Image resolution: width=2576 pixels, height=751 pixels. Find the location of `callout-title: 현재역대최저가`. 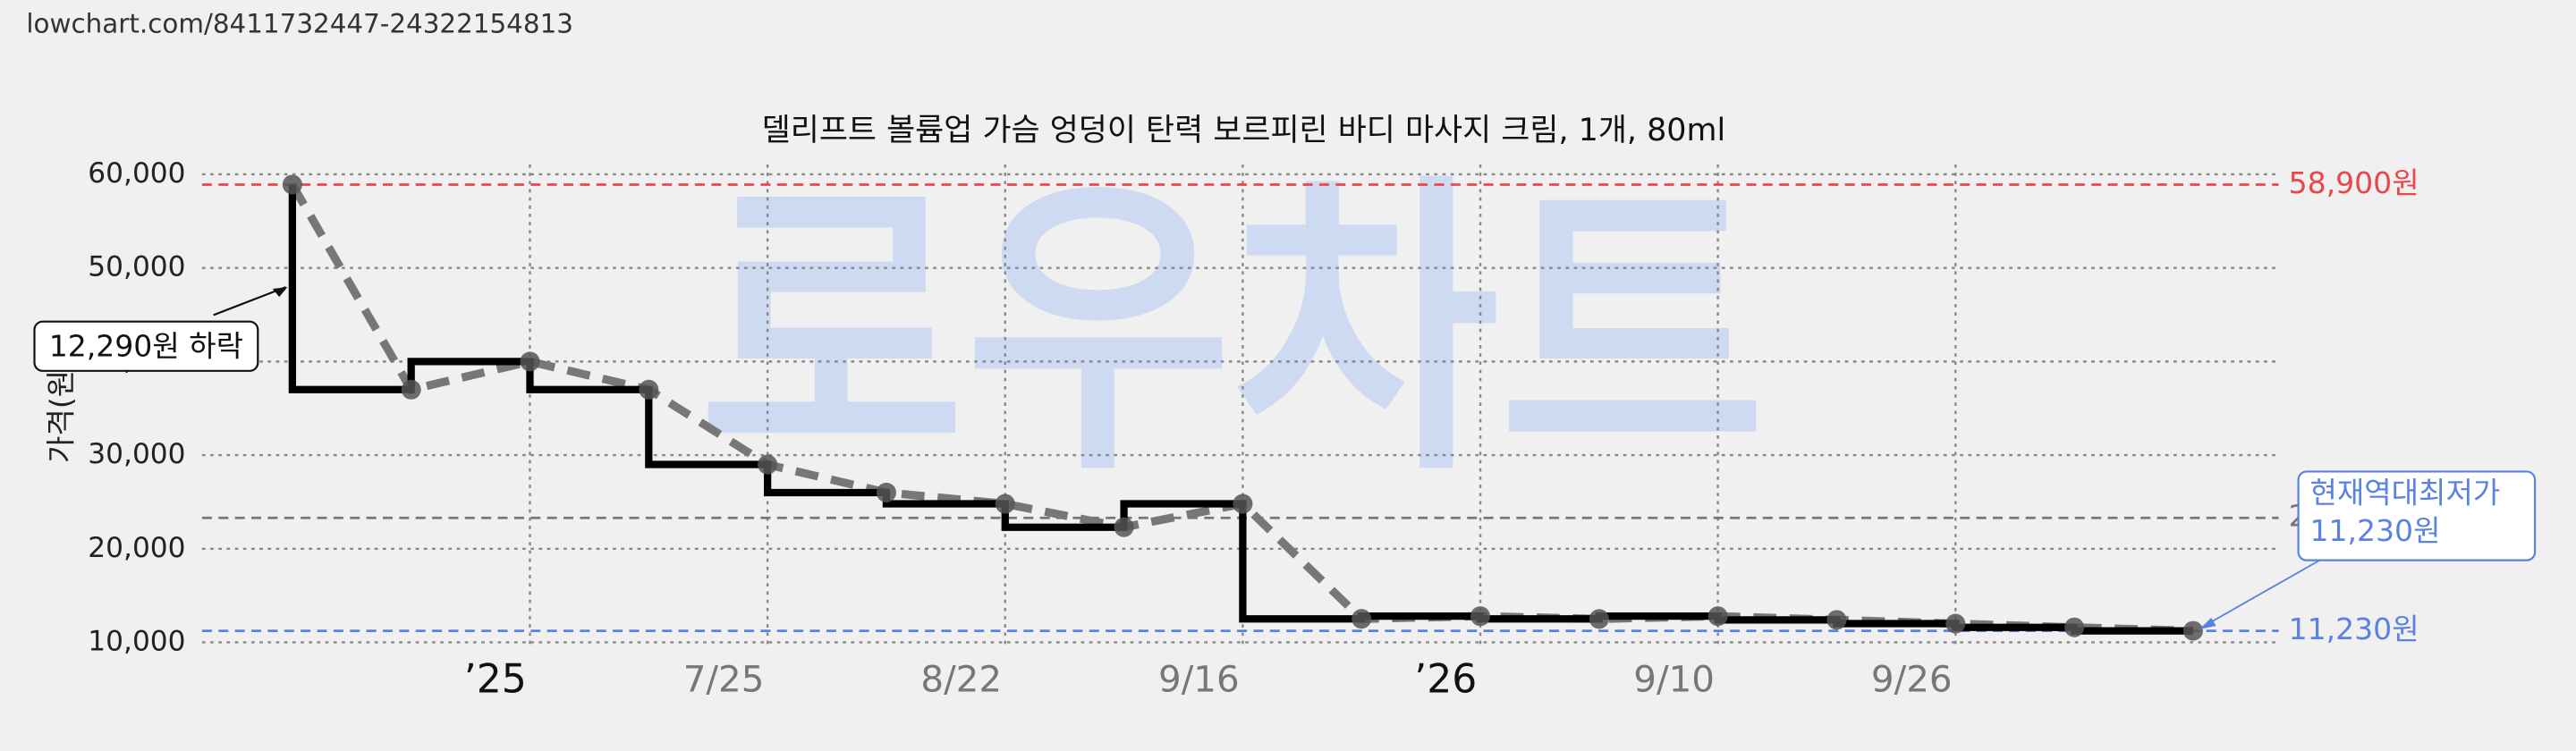

callout-title: 현재역대최저가 is located at coordinates (2404, 493).